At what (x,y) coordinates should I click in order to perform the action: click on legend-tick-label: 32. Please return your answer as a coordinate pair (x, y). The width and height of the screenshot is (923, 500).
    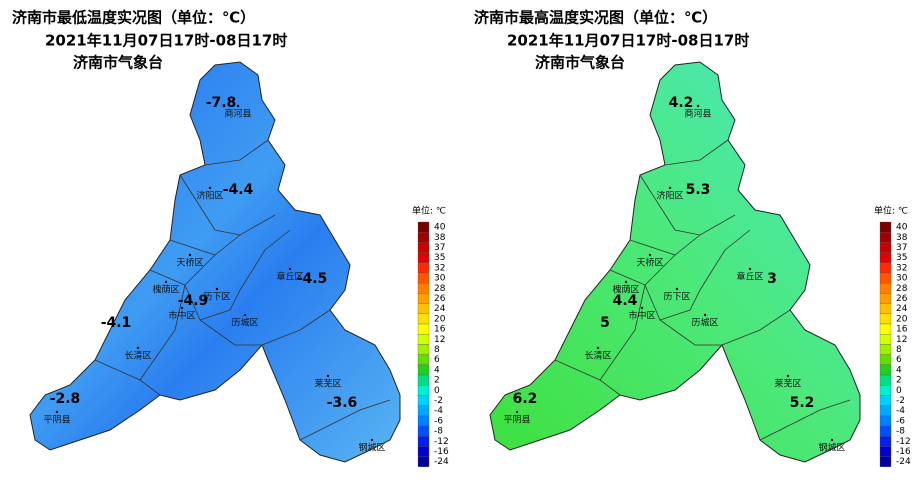
    Looking at the image, I should click on (439, 268).